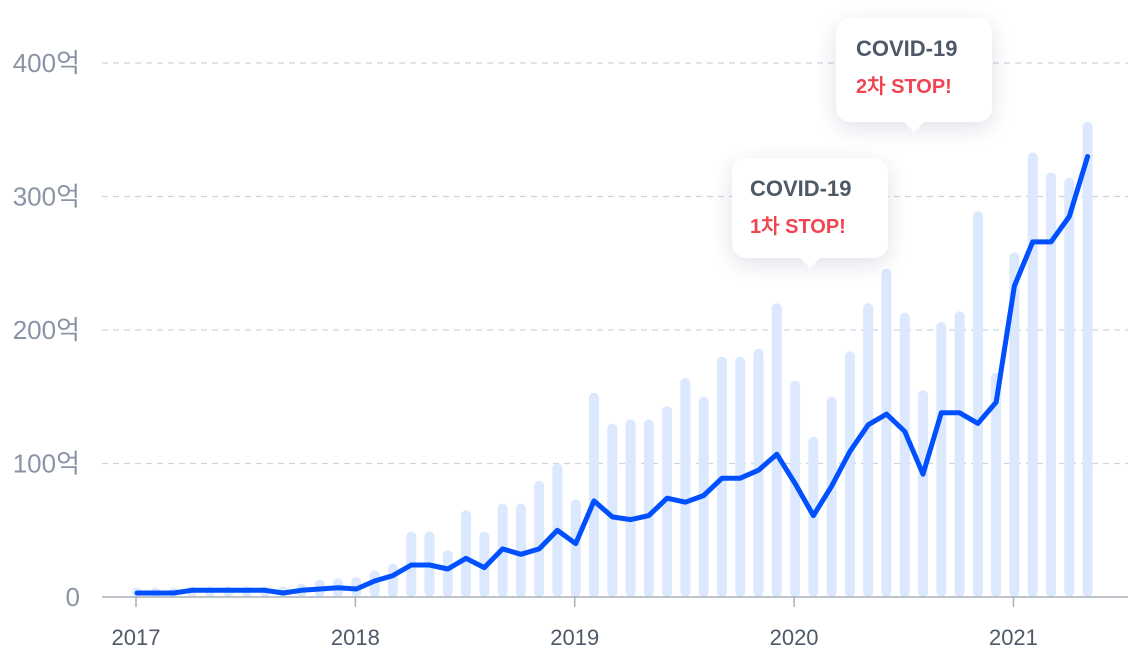  I want to click on x-tick-label: 2018, so click(355, 637).